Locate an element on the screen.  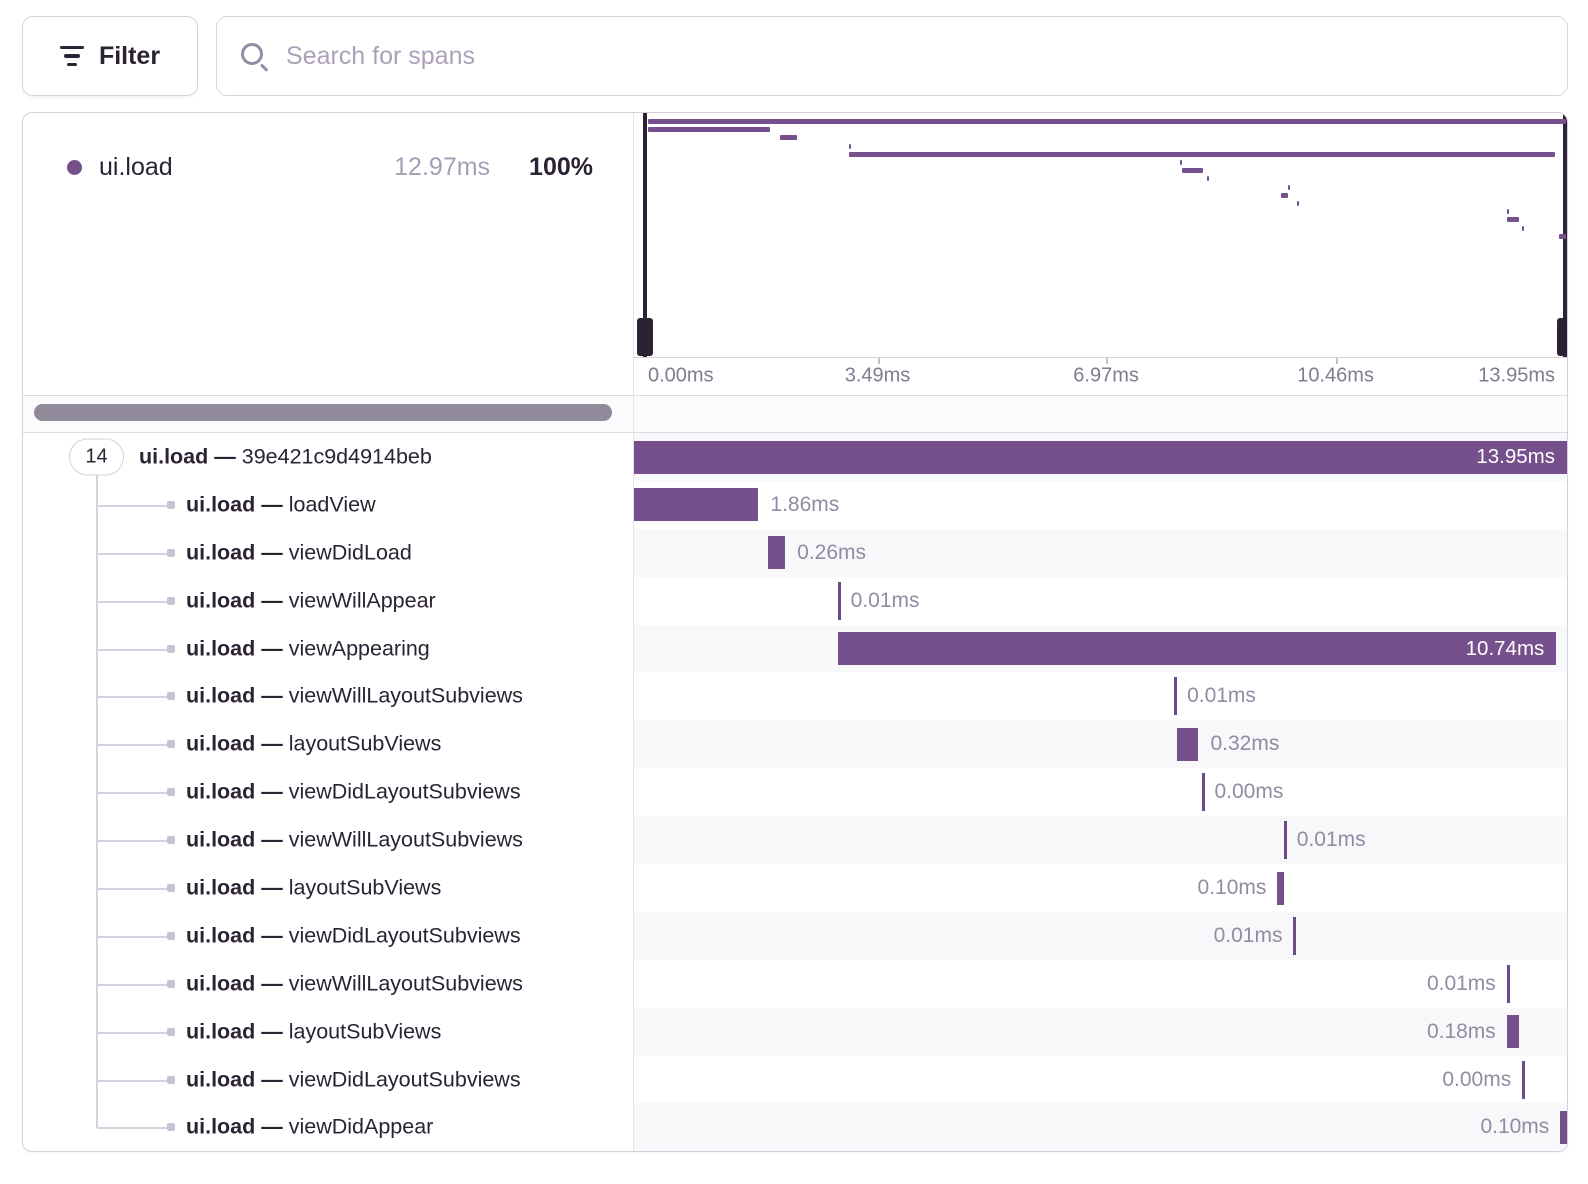
search-icon is located at coordinates (255, 57).